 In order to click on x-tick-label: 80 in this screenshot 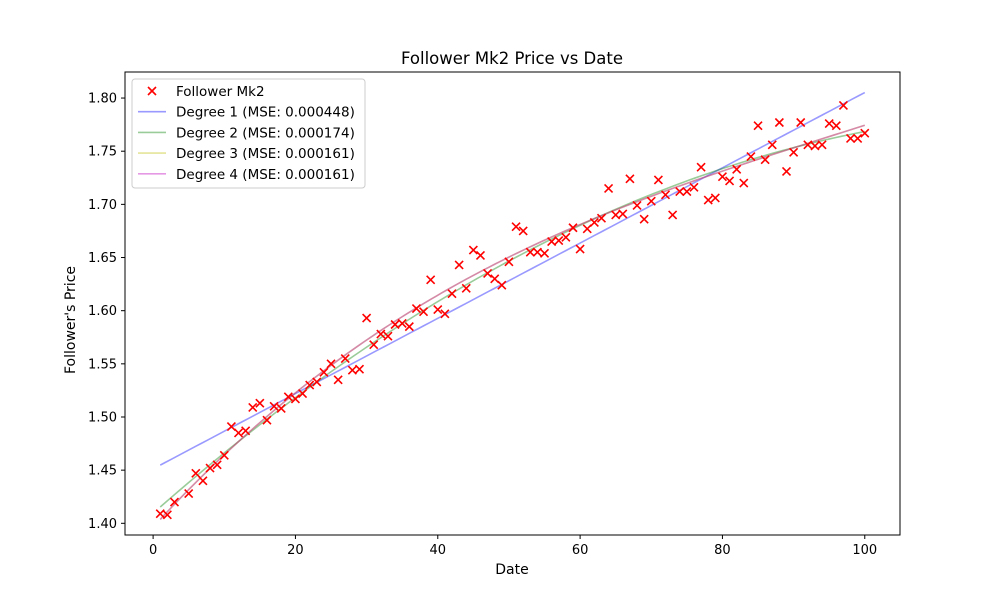, I will do `click(722, 550)`.